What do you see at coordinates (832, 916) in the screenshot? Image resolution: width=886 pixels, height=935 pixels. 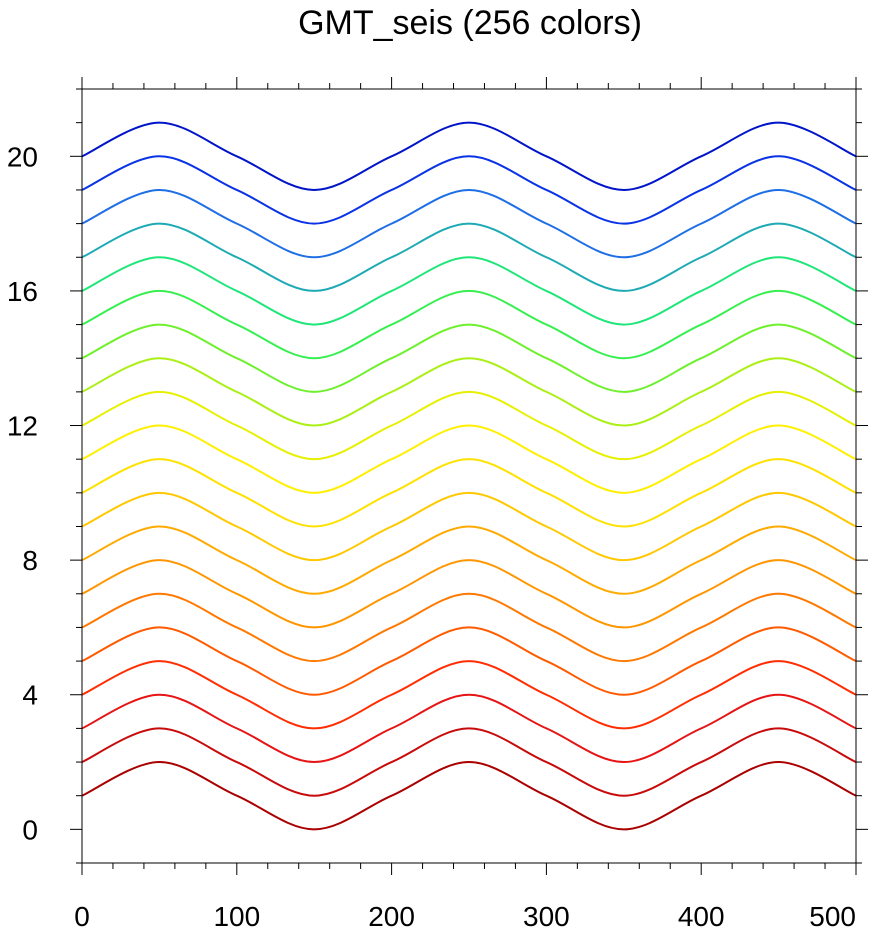 I see `x-tick-label: 500` at bounding box center [832, 916].